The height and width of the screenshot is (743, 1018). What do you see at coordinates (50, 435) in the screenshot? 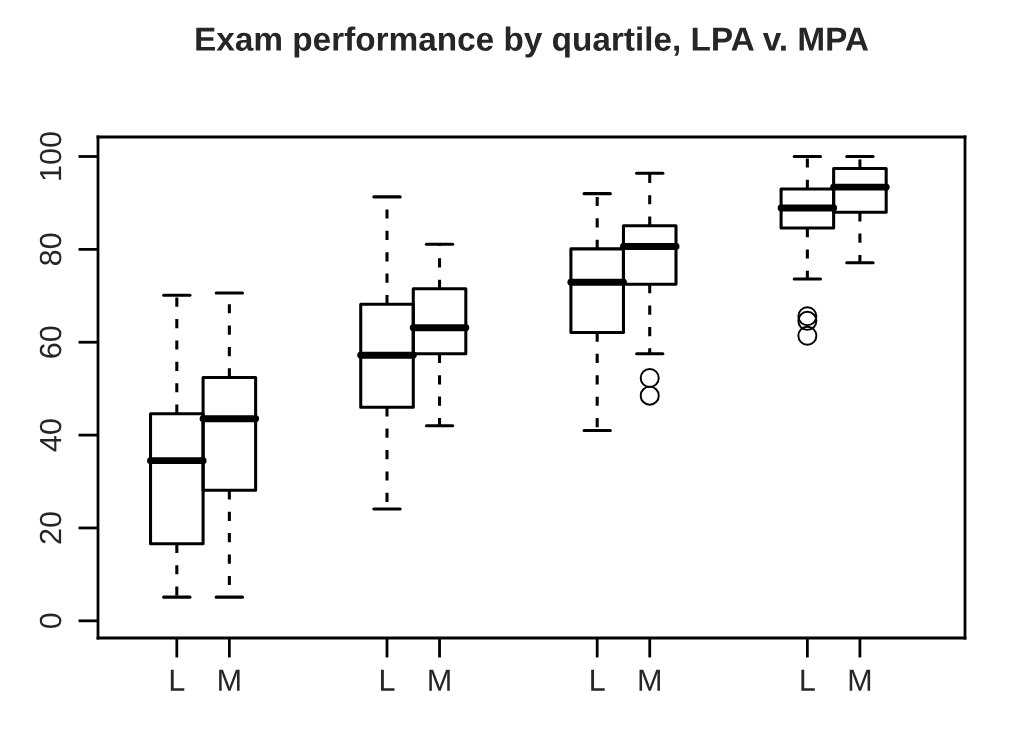
I see `y-tick-label: 40` at bounding box center [50, 435].